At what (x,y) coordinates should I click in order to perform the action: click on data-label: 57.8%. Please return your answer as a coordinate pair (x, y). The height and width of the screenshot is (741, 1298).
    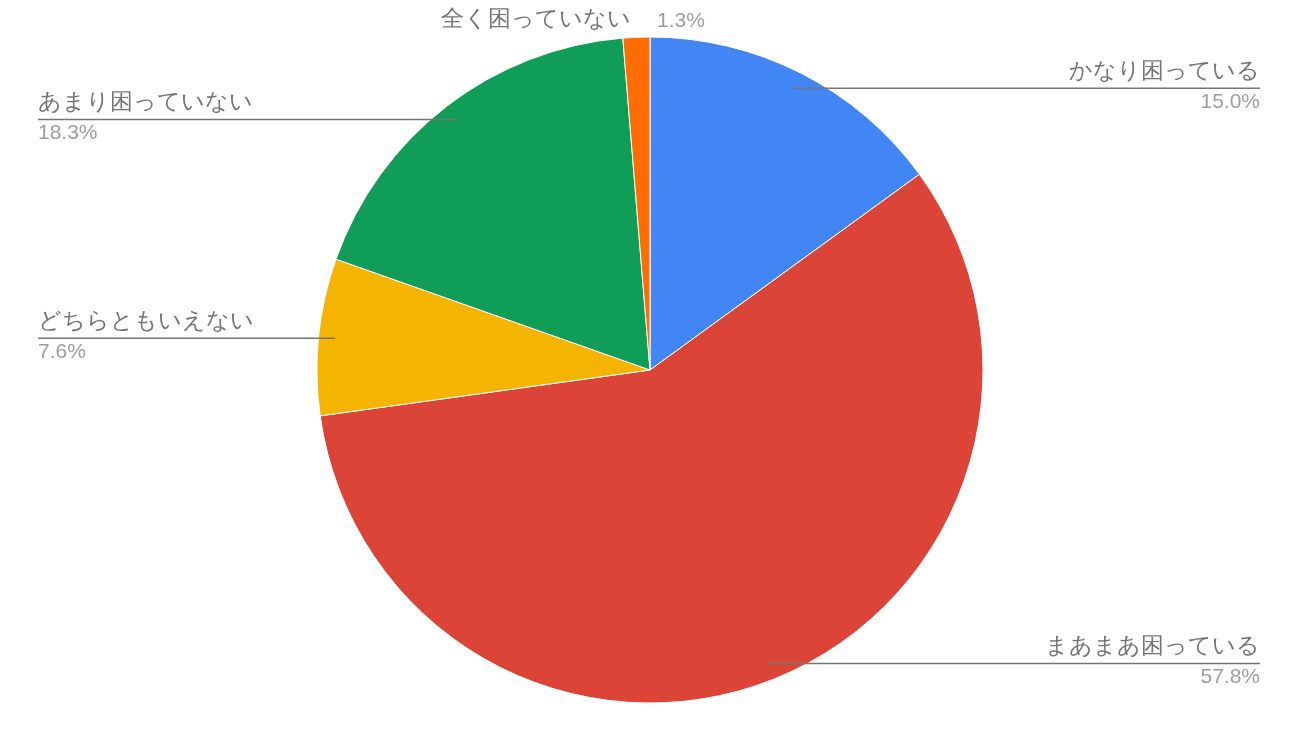
    Looking at the image, I should click on (1230, 676).